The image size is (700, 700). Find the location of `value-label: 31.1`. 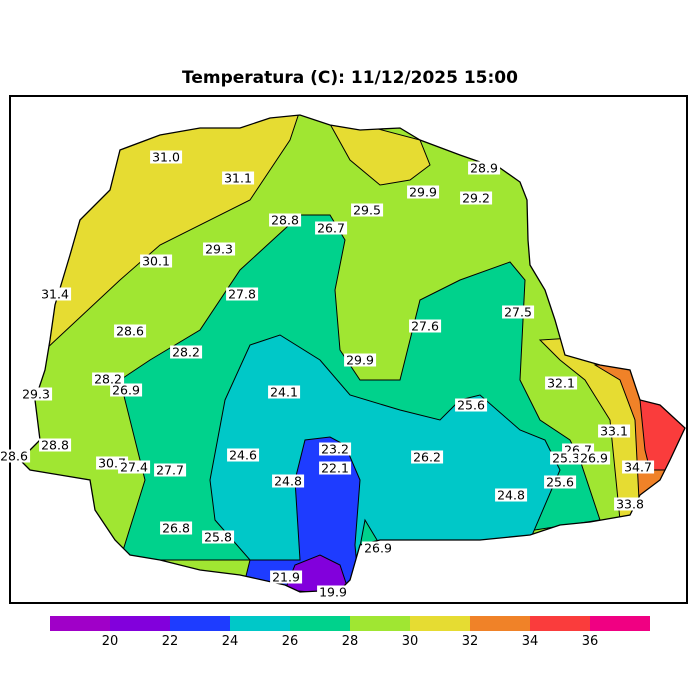

value-label: 31.1 is located at coordinates (238, 178).